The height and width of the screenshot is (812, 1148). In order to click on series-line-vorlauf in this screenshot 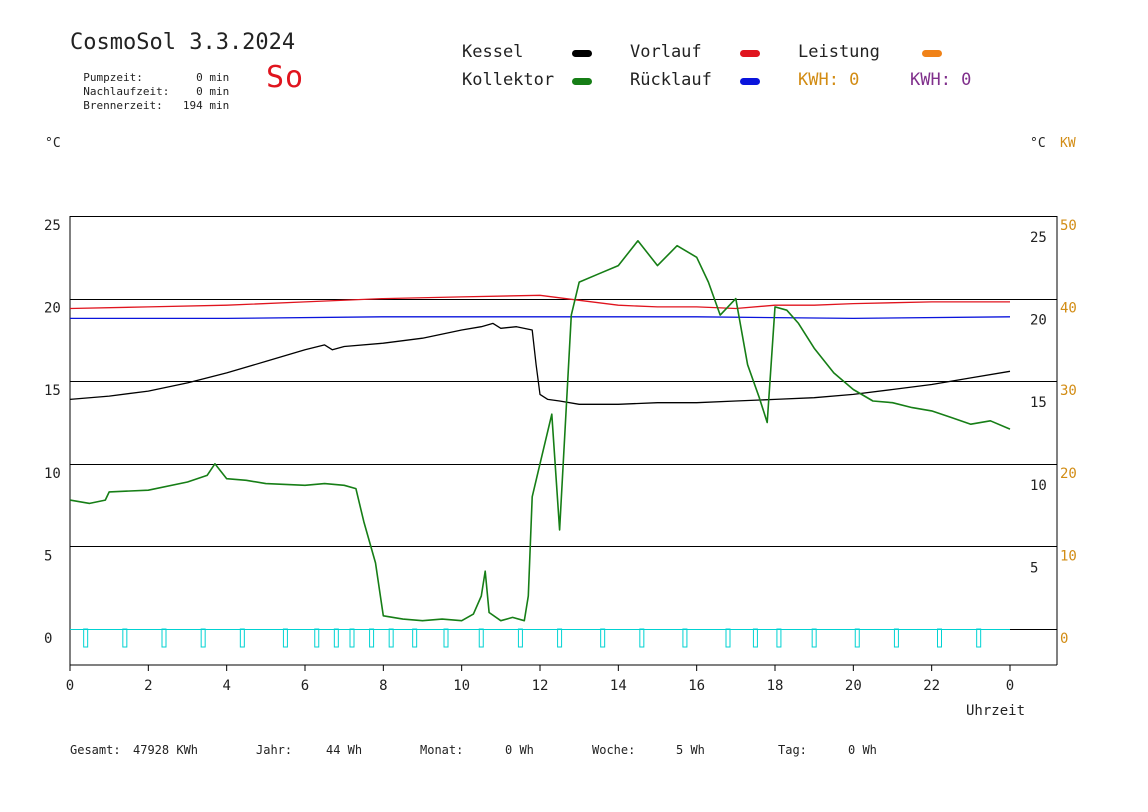, I will do `click(539, 302)`.